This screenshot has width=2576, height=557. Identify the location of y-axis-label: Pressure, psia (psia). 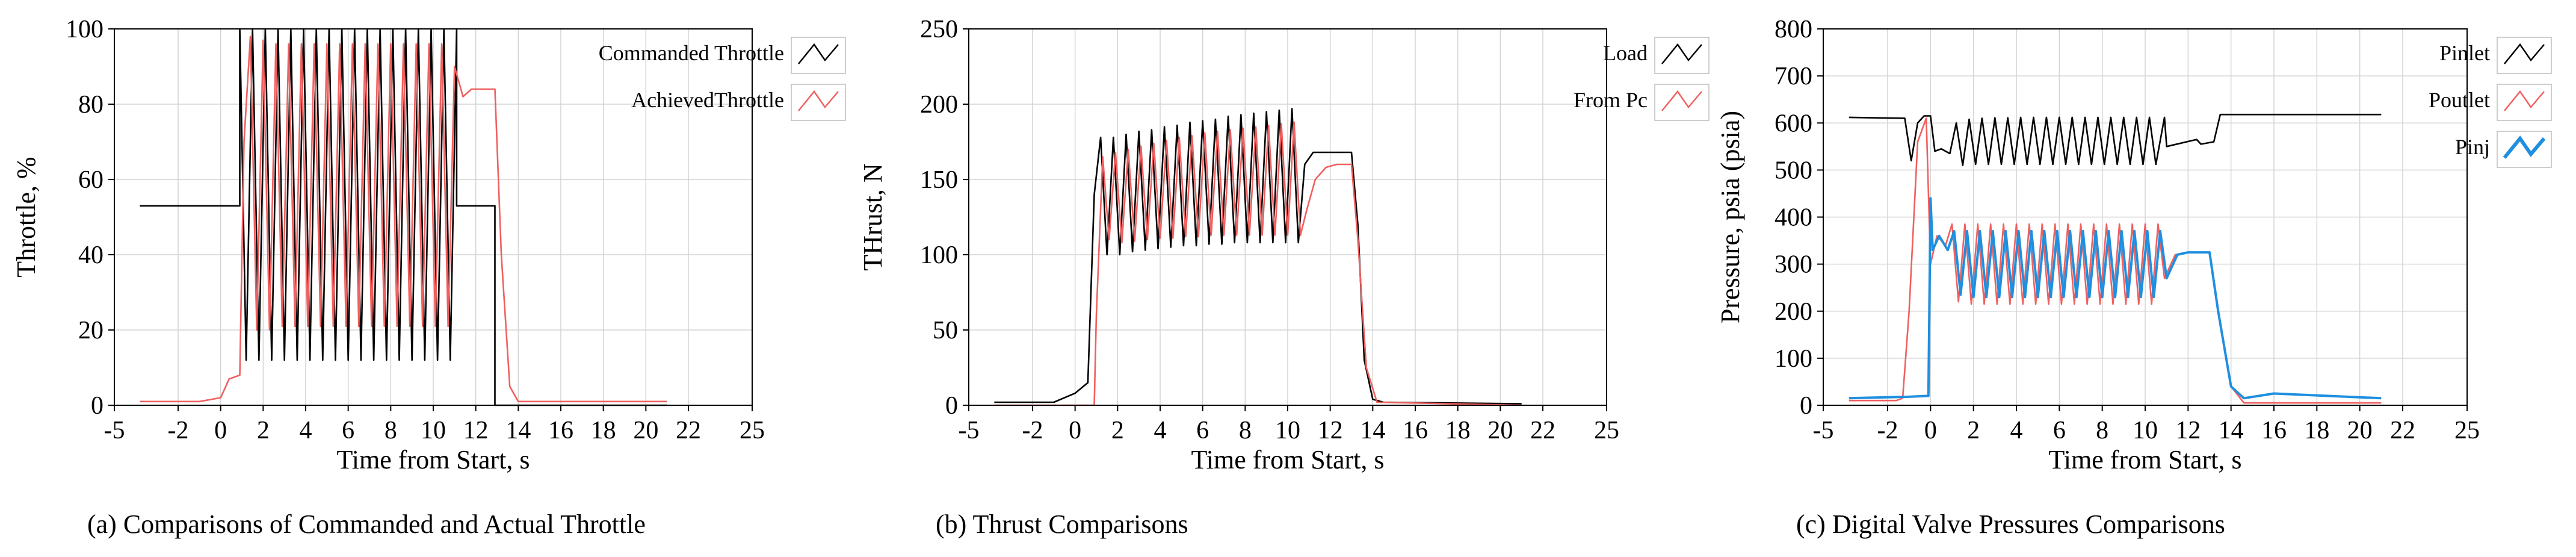
(1730, 217).